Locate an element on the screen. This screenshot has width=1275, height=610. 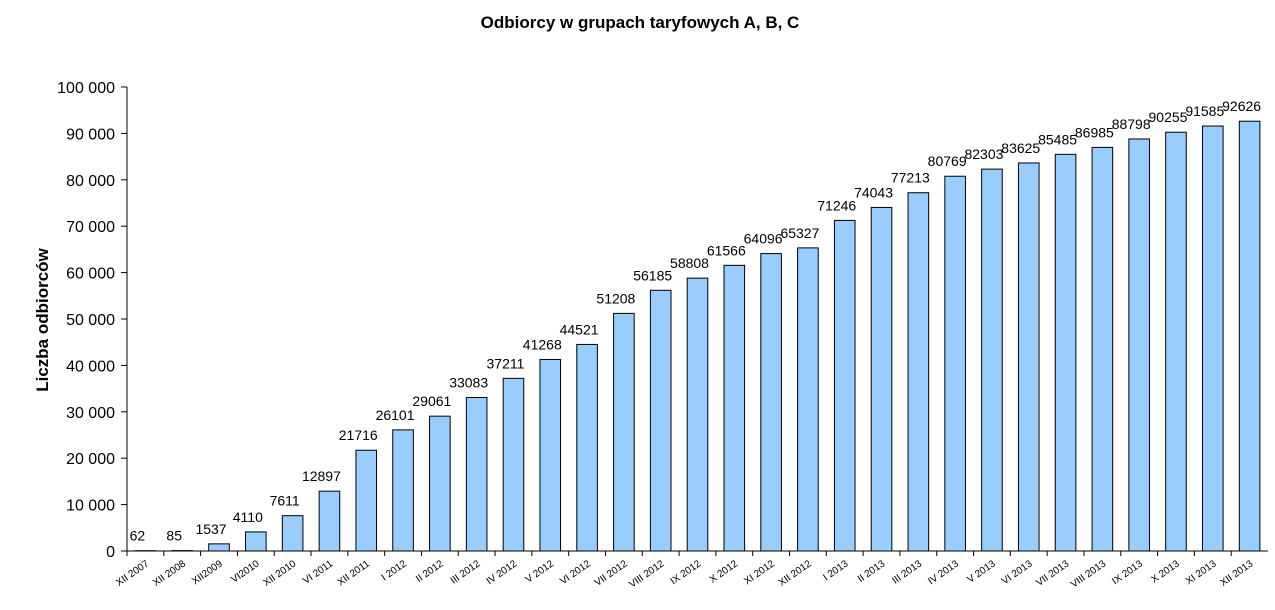
y-tick-label: 20 000 is located at coordinates (90, 459).